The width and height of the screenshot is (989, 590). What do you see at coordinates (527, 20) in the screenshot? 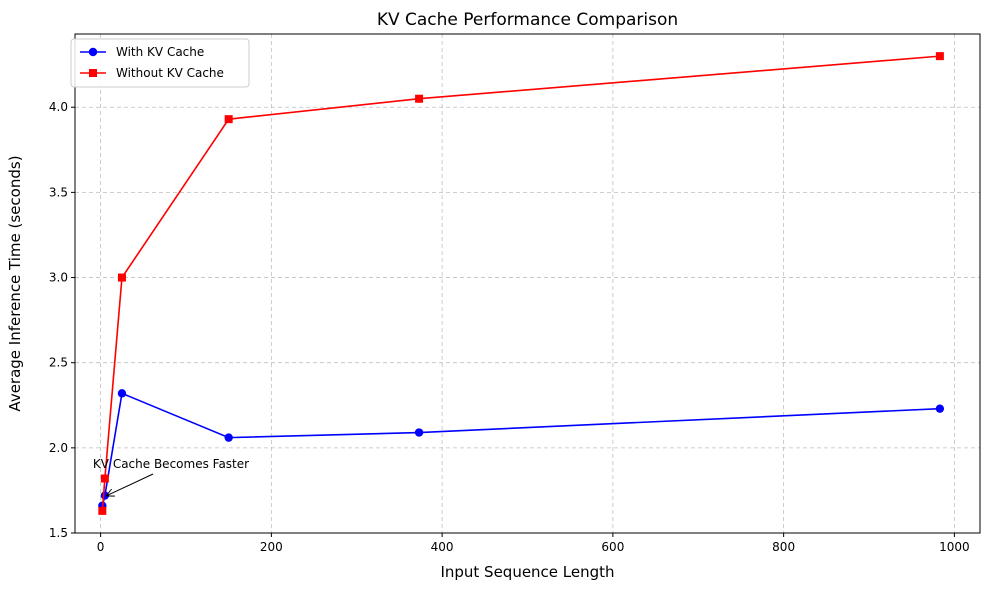
I see `chart-title: KV Cache Performance Comparison` at bounding box center [527, 20].